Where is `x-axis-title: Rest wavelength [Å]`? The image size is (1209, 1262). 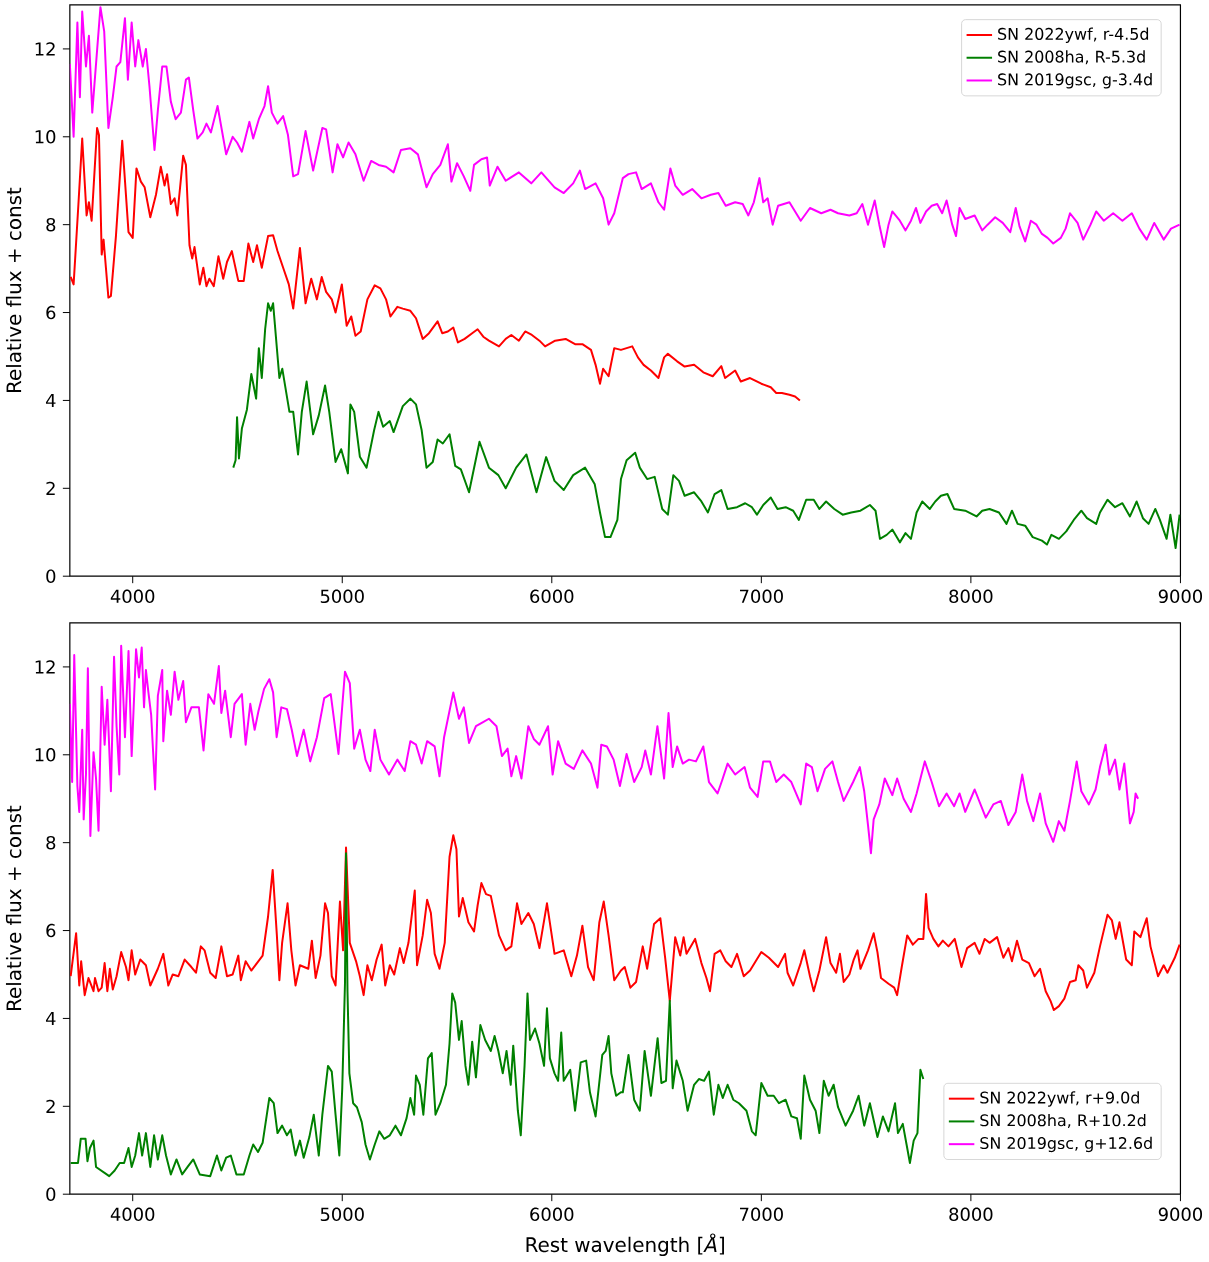
x-axis-title: Rest wavelength [Å] is located at coordinates (625, 1245).